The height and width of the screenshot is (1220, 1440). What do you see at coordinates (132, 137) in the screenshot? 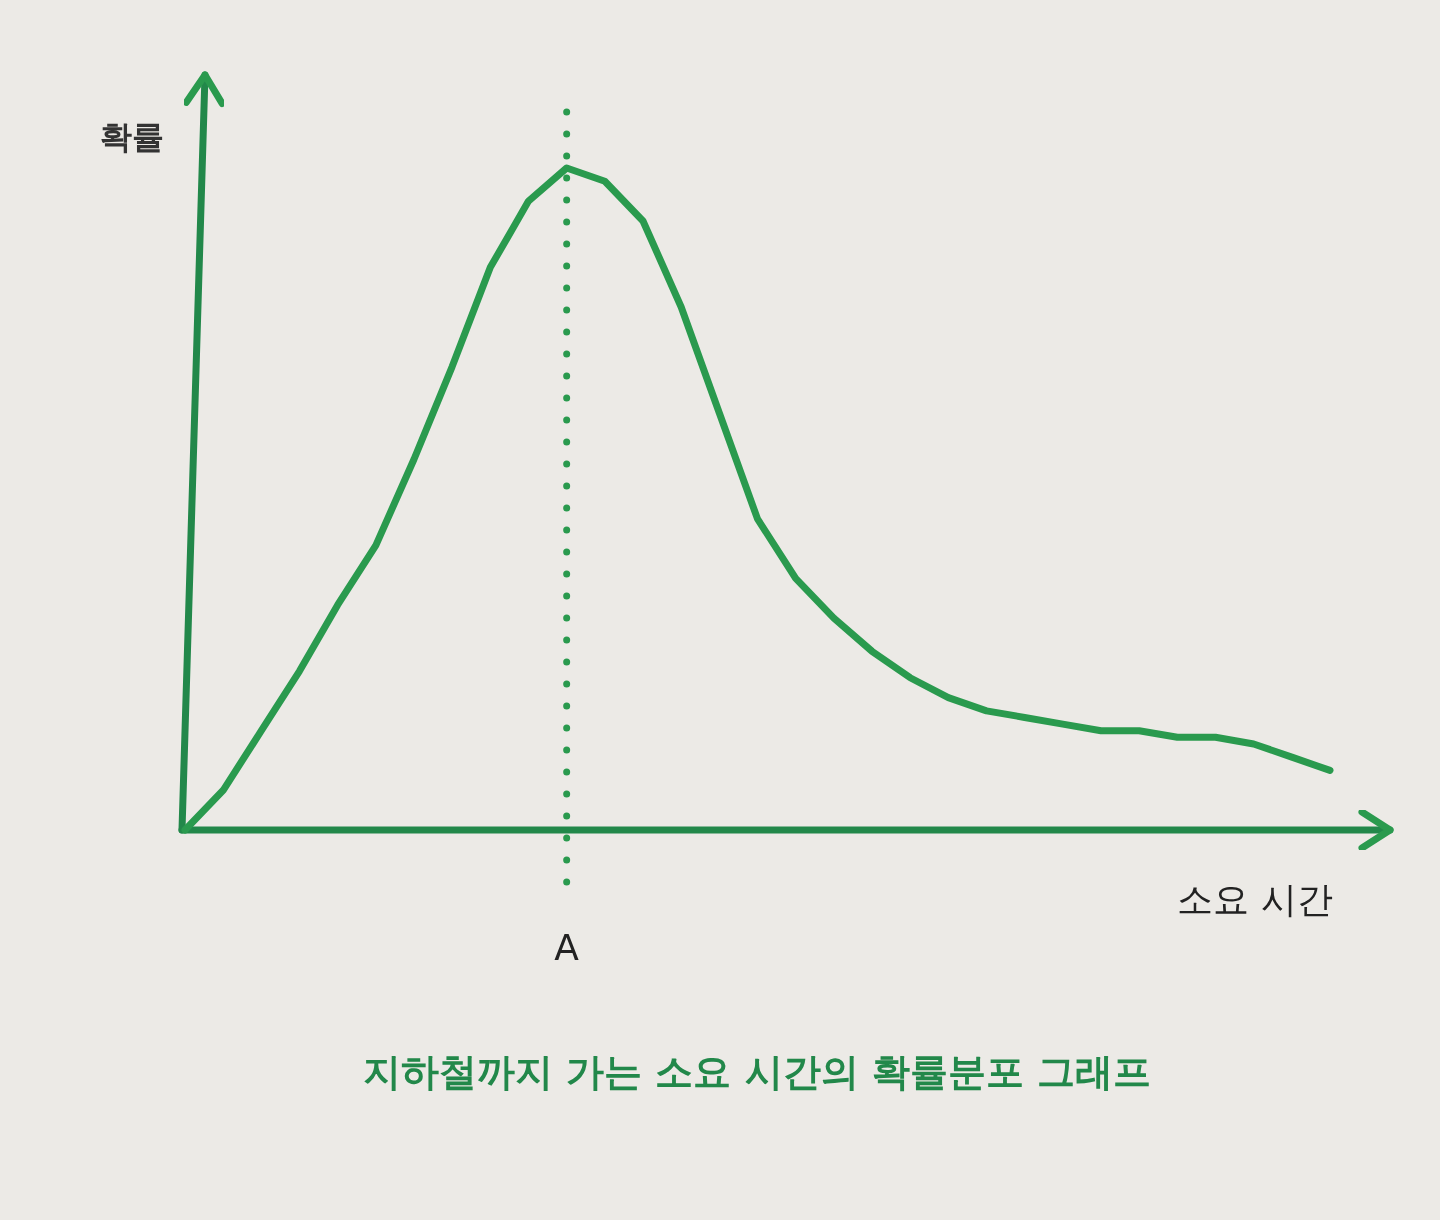
I see `y-axis-title: 확률` at bounding box center [132, 137].